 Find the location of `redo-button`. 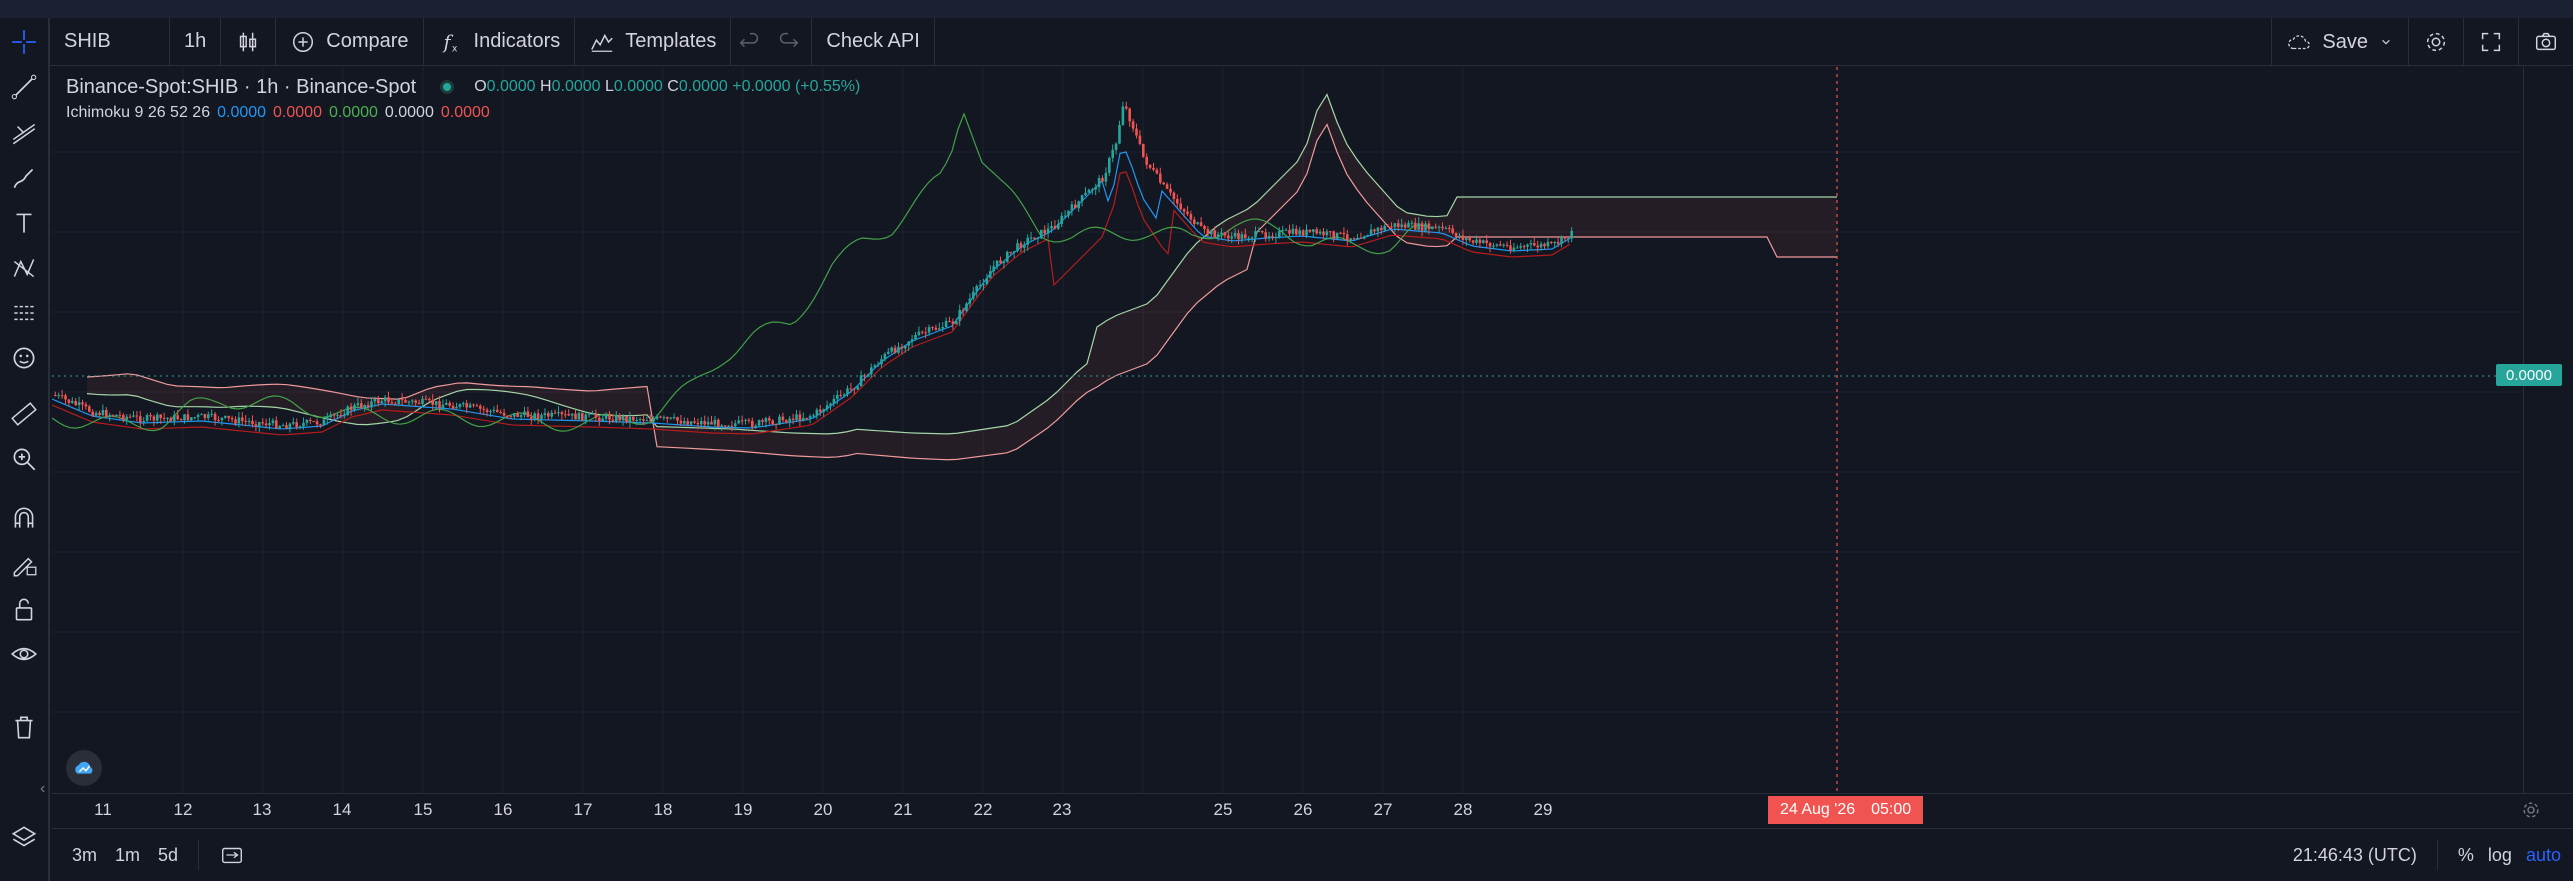

redo-button is located at coordinates (791, 41).